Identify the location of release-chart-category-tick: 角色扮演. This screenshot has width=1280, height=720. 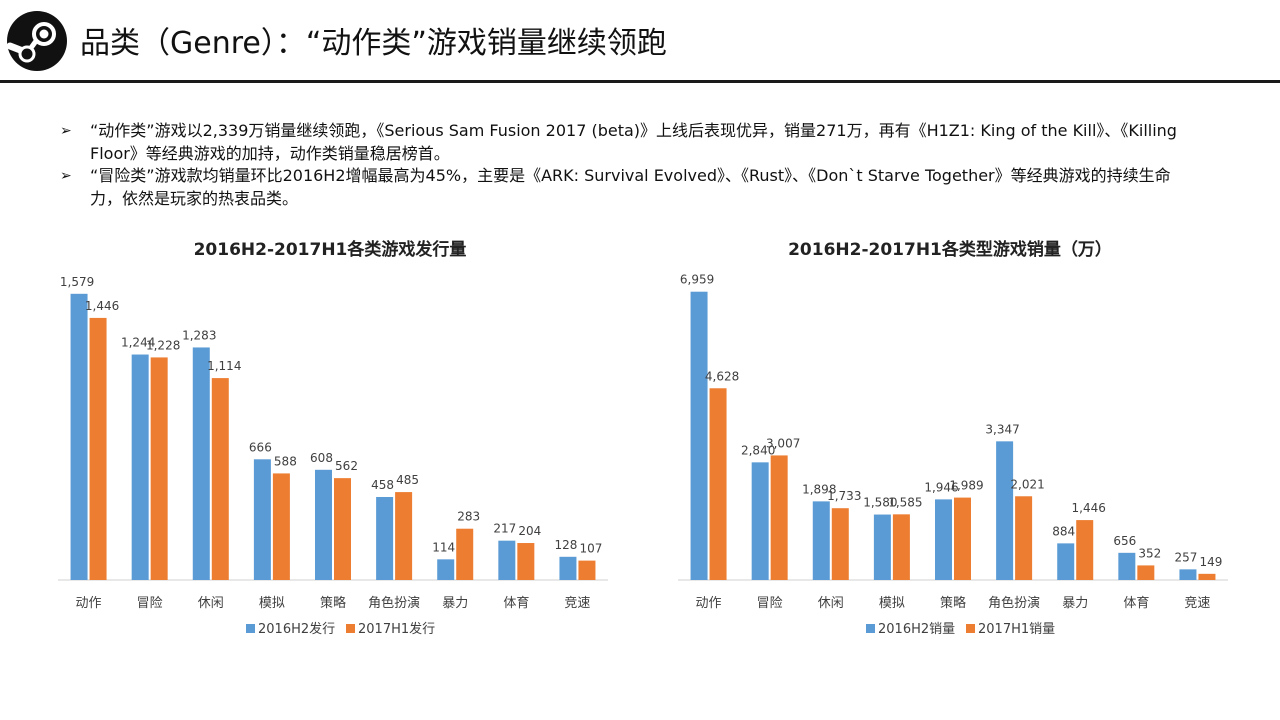
(394, 603).